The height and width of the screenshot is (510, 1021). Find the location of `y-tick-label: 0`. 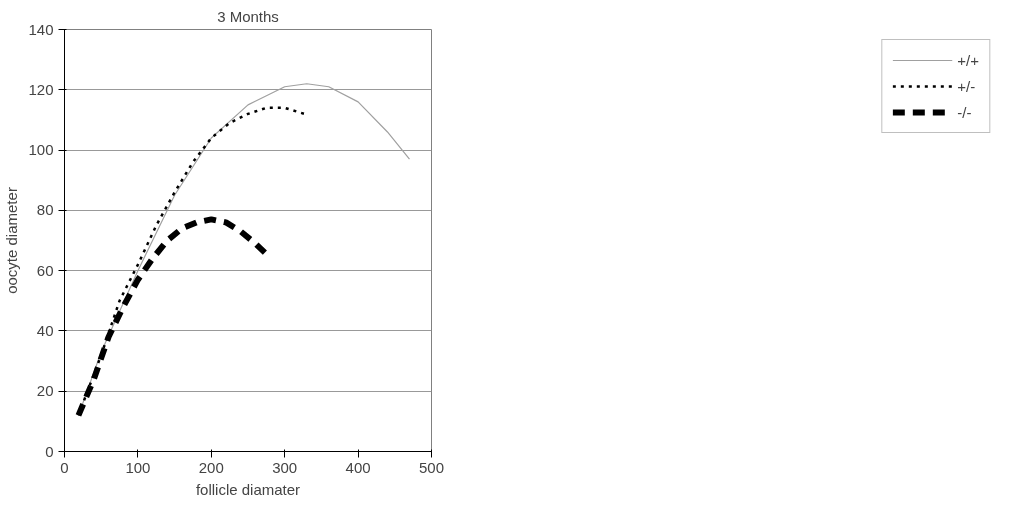

y-tick-label: 0 is located at coordinates (49, 451).